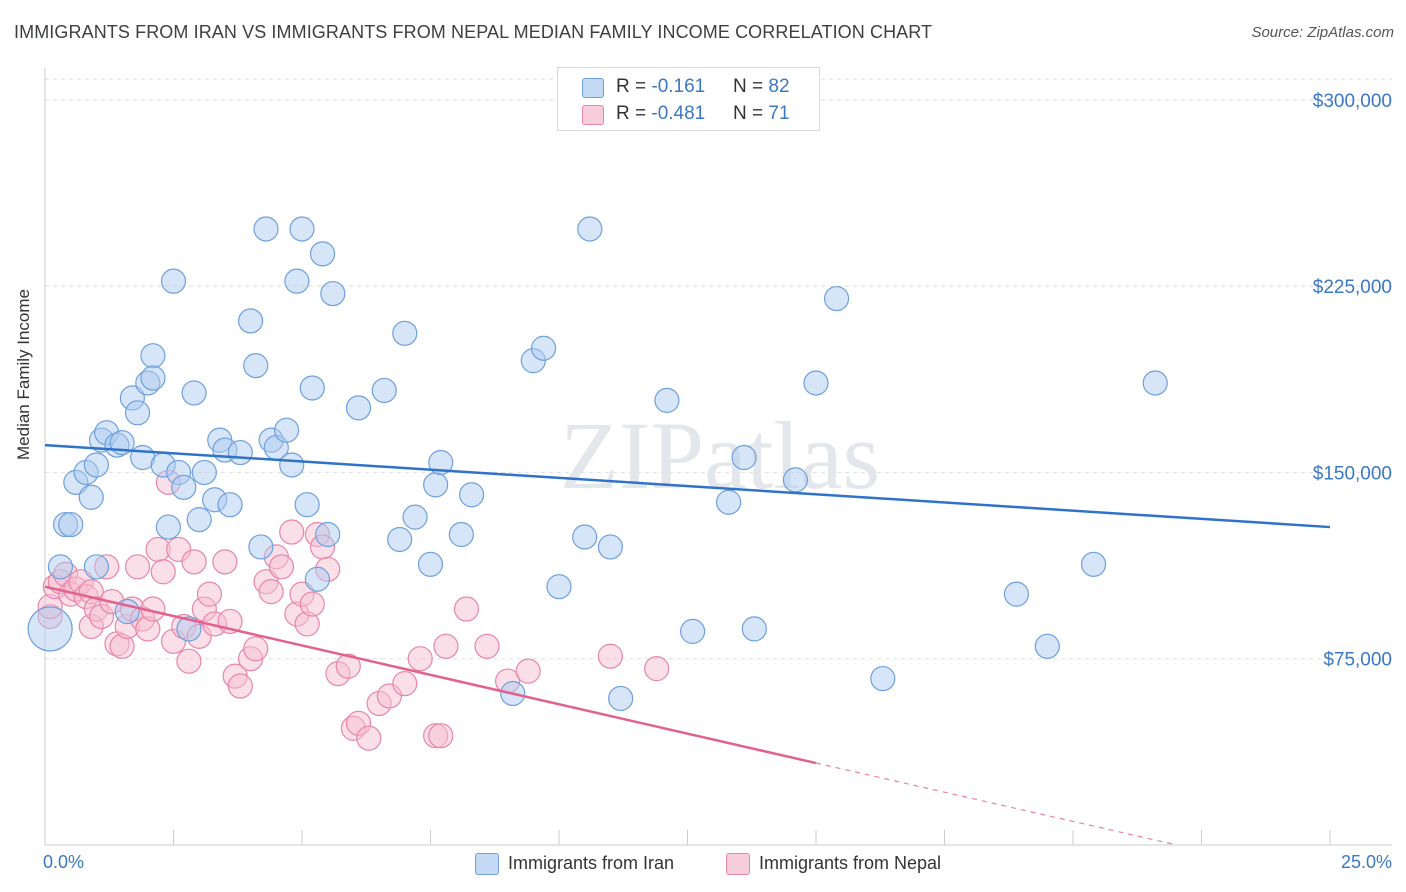  Describe the element at coordinates (850, 863) in the screenshot. I see `legend-nepal-label: Immigrants from Nepal` at that location.